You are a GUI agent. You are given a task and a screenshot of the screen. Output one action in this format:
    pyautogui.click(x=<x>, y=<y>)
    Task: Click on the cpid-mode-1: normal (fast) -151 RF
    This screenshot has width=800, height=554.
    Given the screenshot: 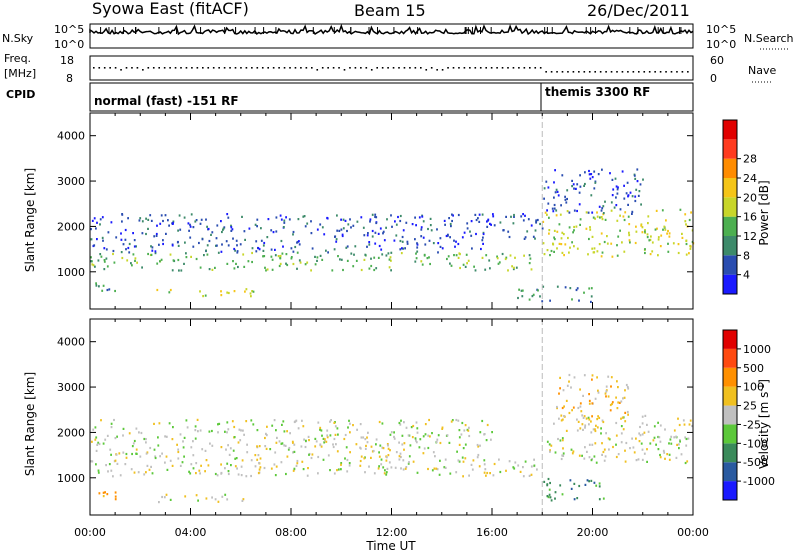 What is the action you would take?
    pyautogui.click(x=166, y=101)
    